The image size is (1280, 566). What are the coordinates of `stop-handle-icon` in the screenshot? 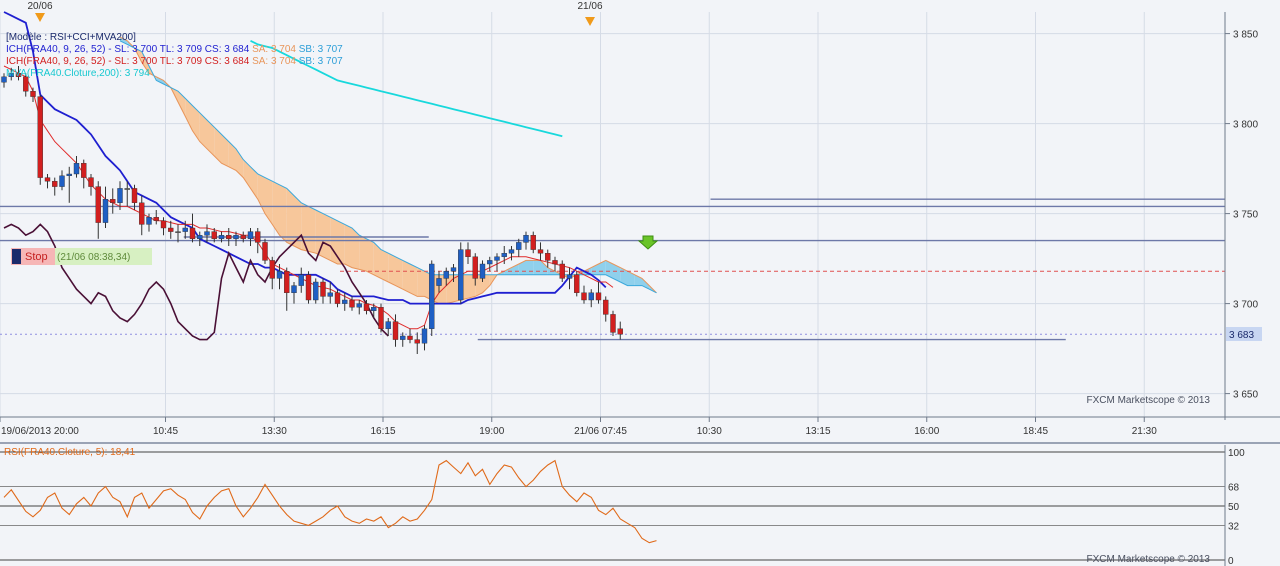 It's located at (16, 256).